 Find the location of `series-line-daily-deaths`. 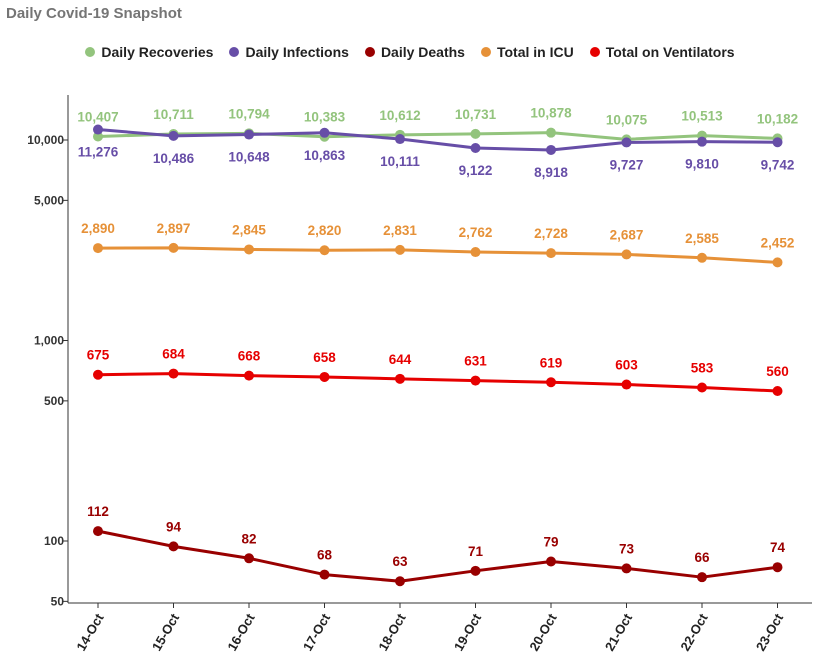

series-line-daily-deaths is located at coordinates (437, 556).